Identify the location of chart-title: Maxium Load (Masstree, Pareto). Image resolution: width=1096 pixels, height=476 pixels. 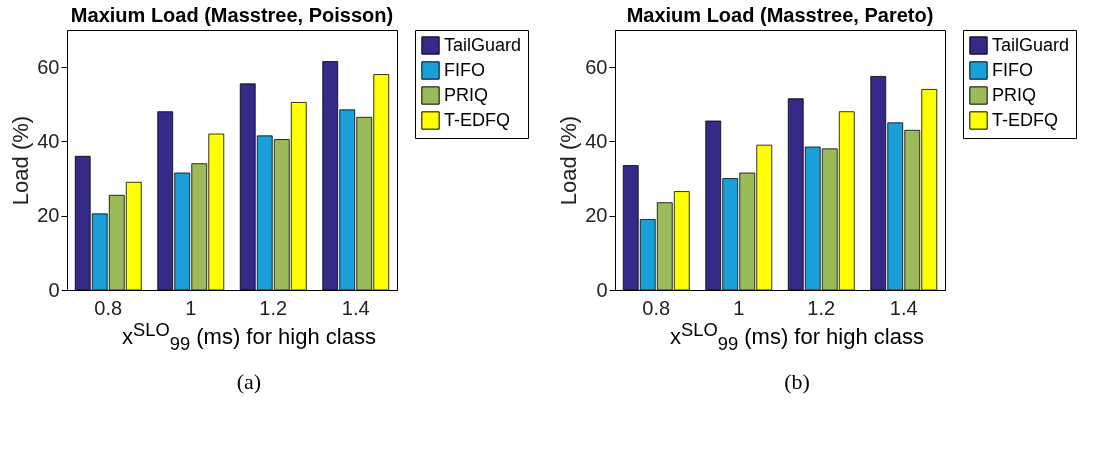
(780, 14).